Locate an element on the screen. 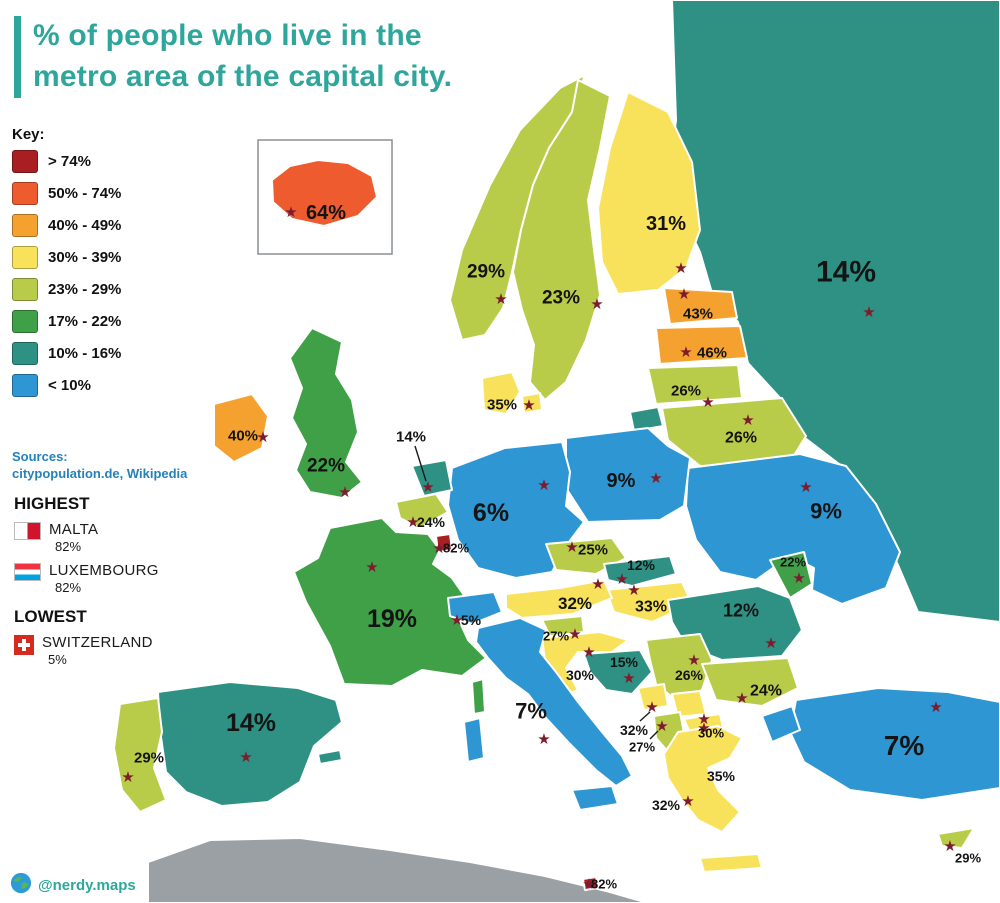 This screenshot has height=903, width=1000. highlight-malta: MALTA 82% is located at coordinates (86, 537).